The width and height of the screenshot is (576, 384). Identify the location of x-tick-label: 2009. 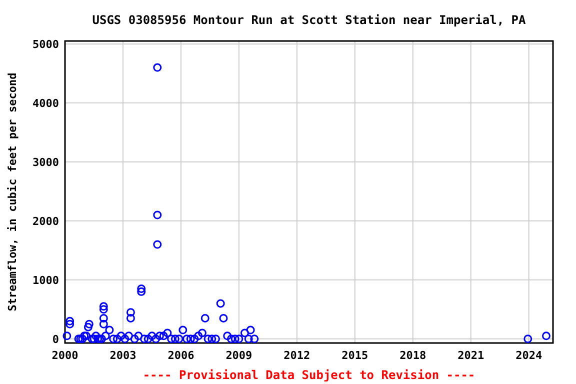
(239, 355).